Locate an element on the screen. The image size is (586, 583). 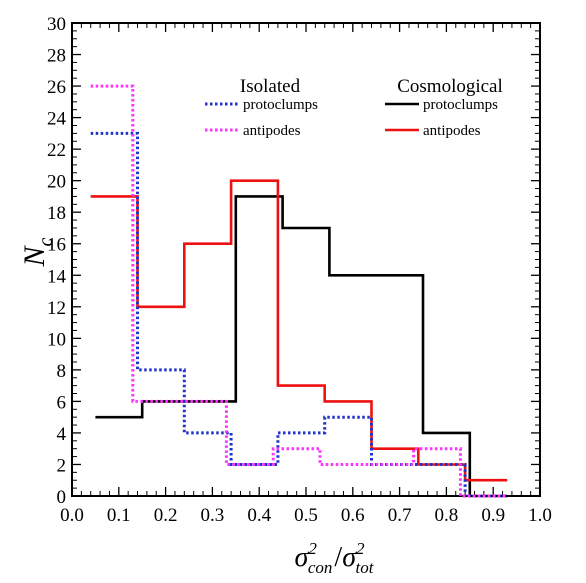
y-axis-base: N is located at coordinates (34, 255).